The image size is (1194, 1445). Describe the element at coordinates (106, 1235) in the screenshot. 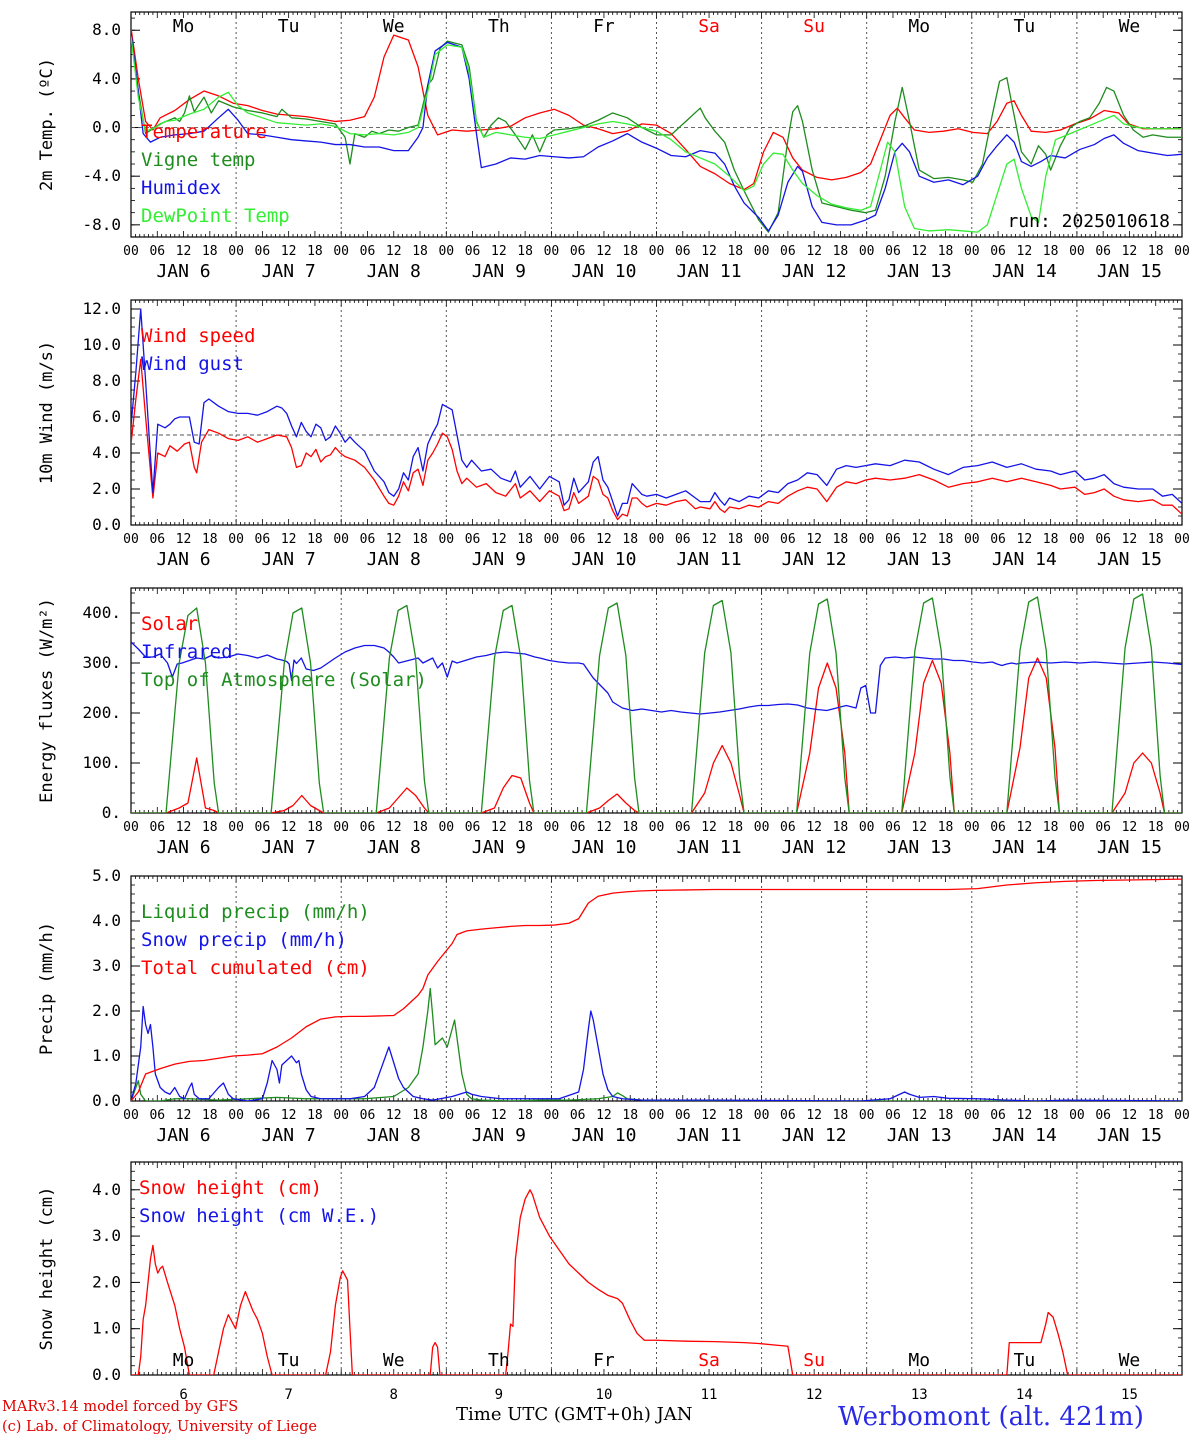

I see `y-tick-label: 3.0` at that location.